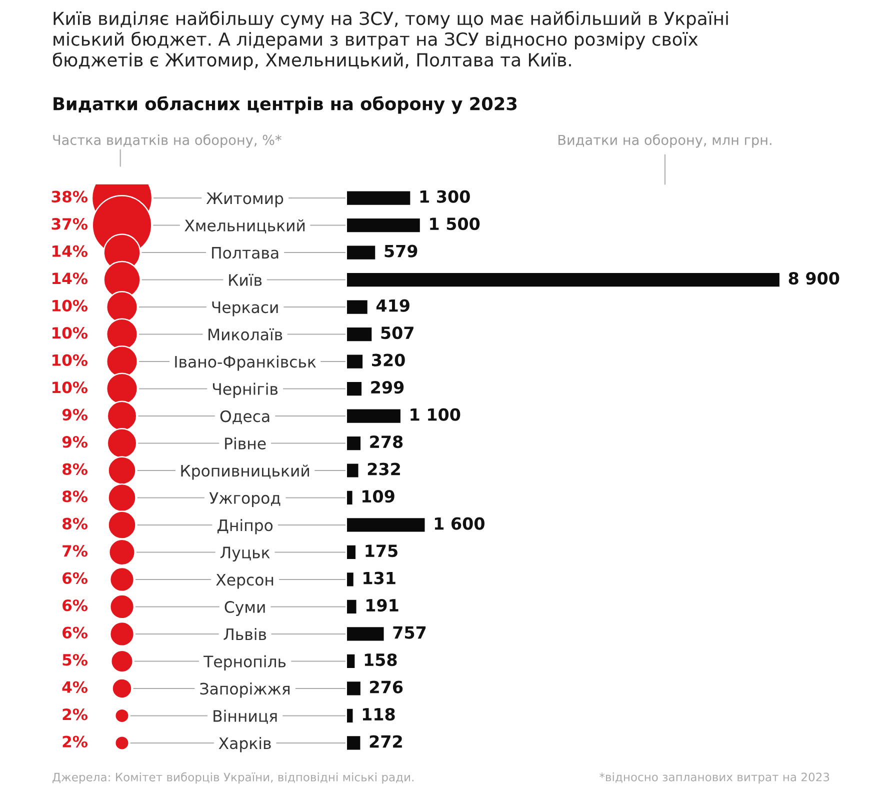  Describe the element at coordinates (386, 741) in the screenshot. I see `data-label: 272` at that location.